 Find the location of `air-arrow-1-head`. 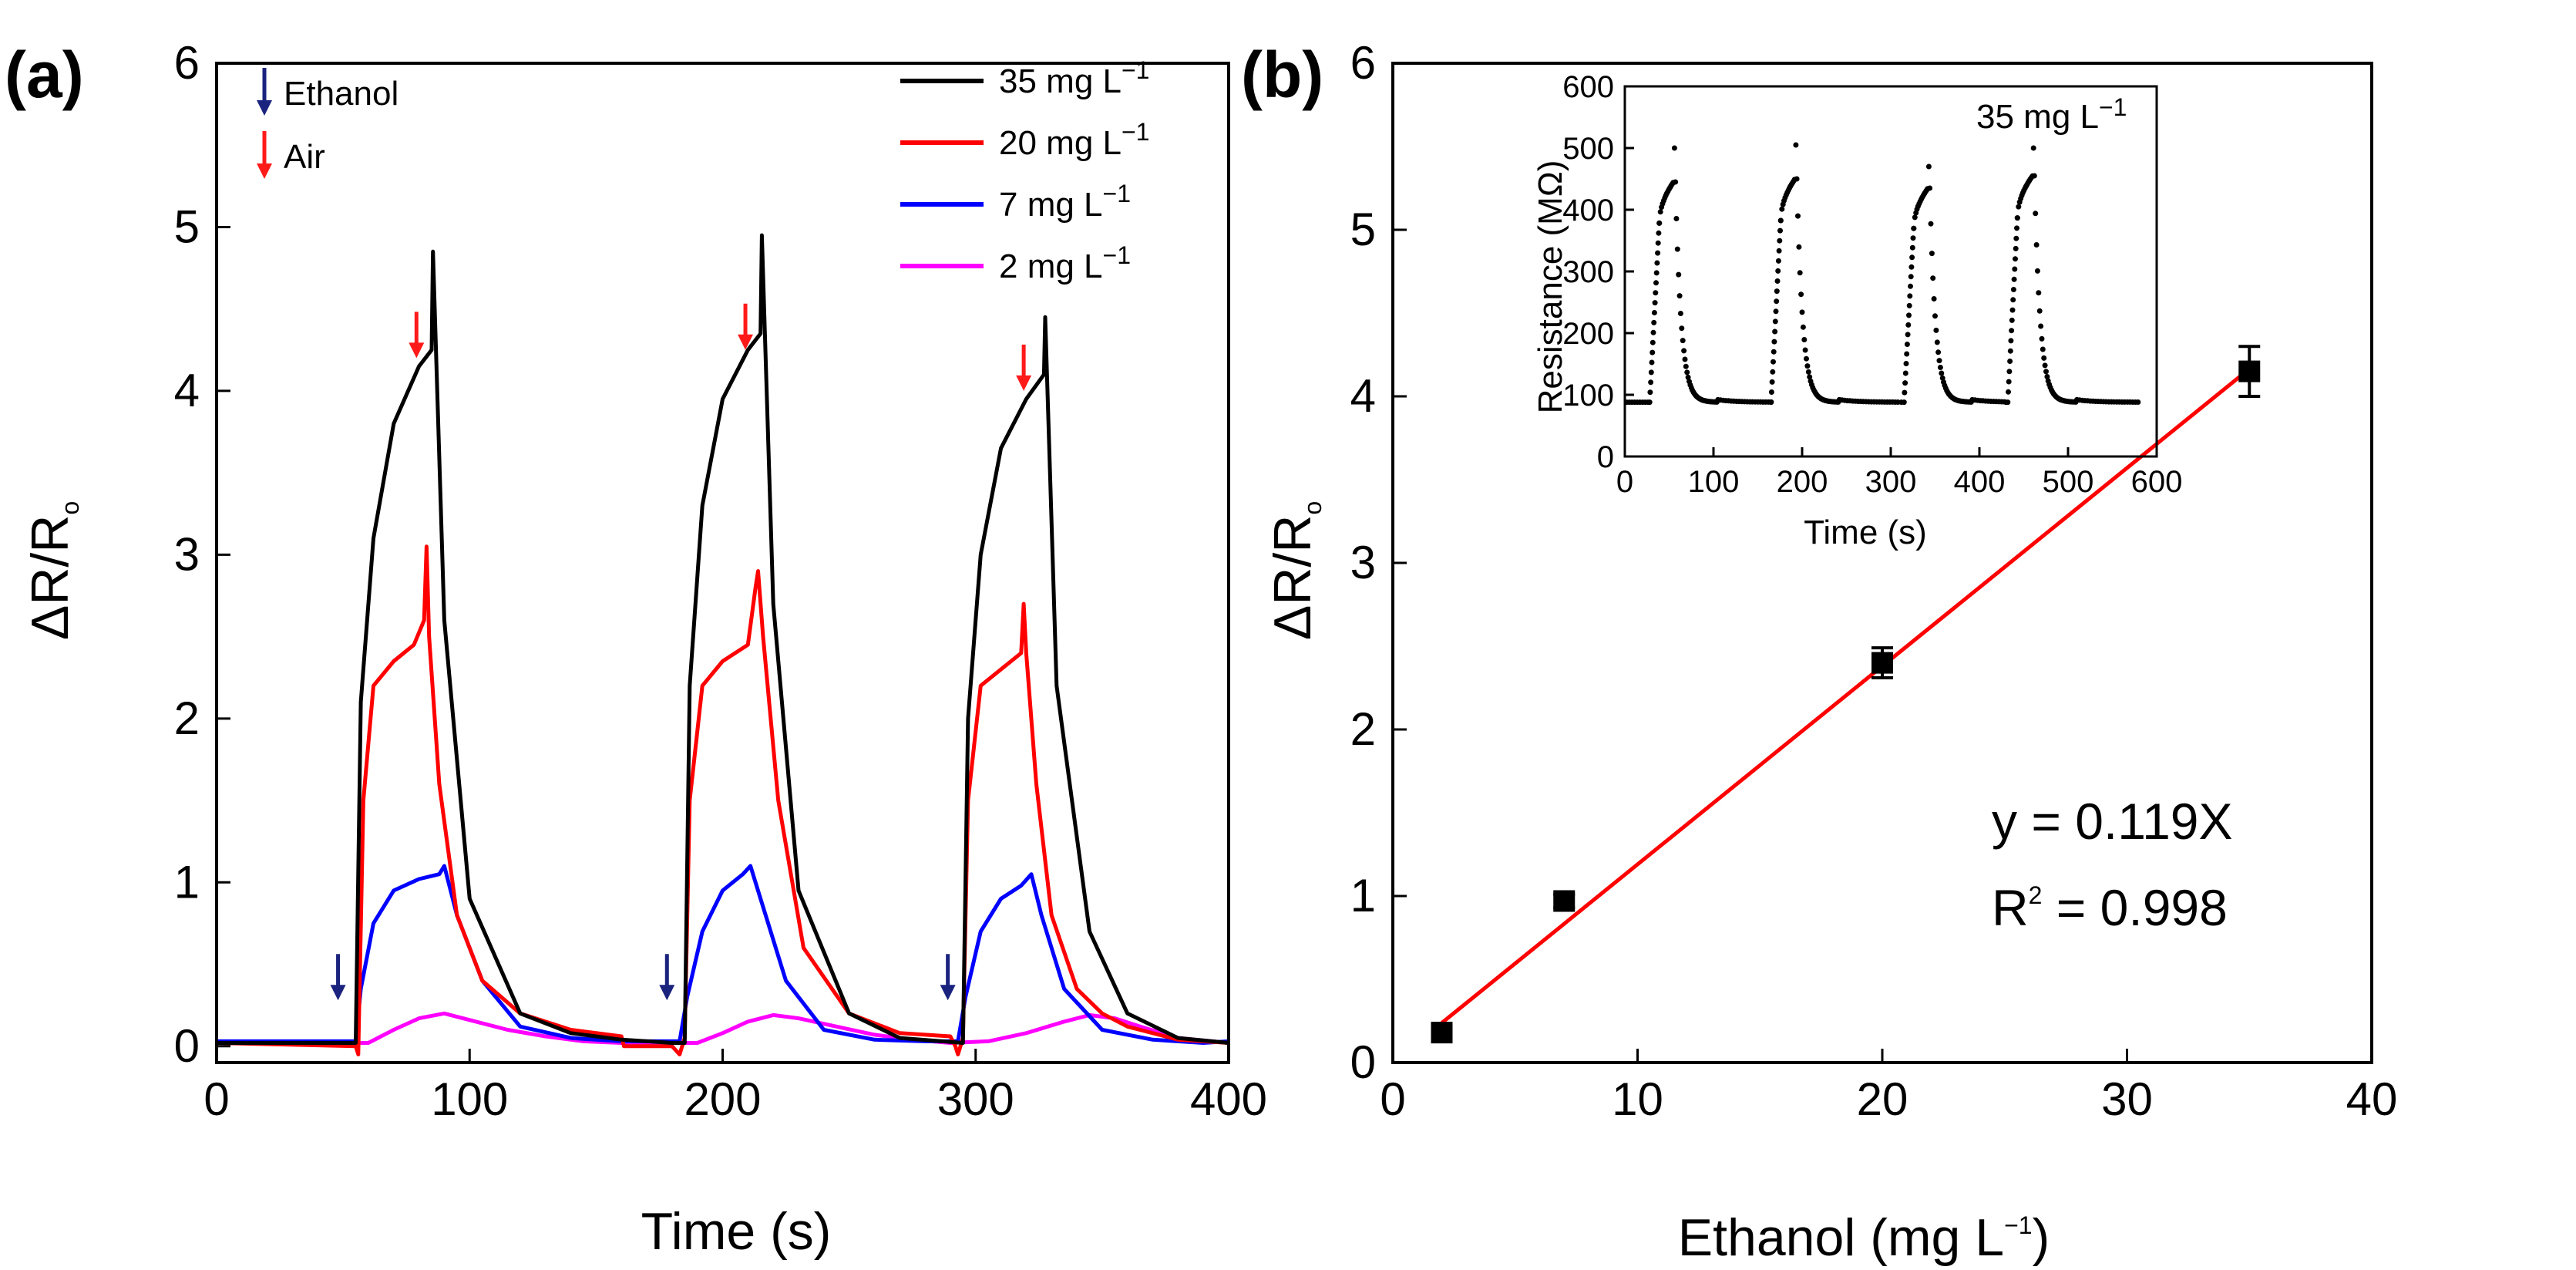

air-arrow-1-head is located at coordinates (746, 342).